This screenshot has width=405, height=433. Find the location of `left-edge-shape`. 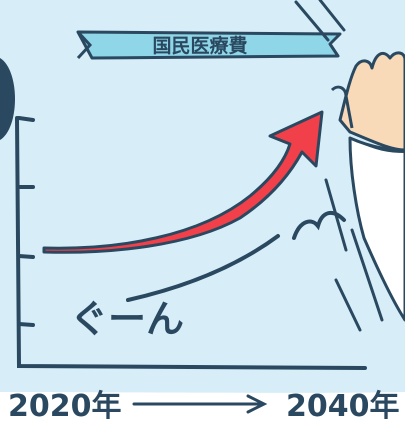

left-edge-shape is located at coordinates (7, 99).